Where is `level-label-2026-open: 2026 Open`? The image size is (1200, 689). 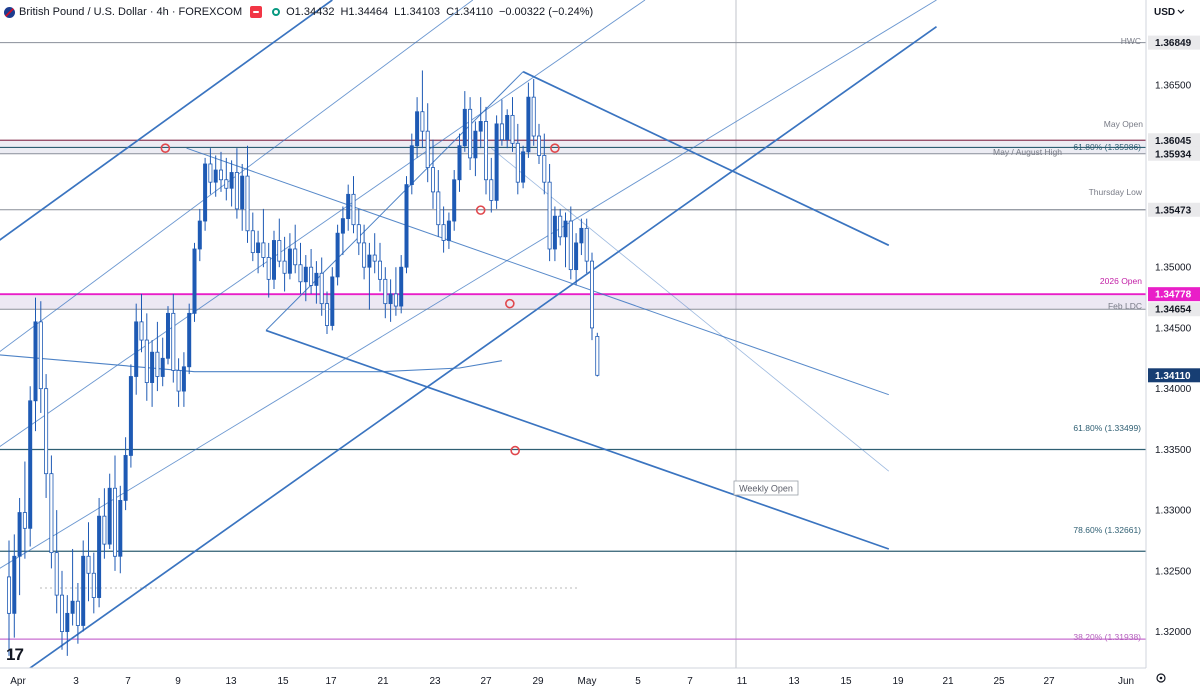 level-label-2026-open: 2026 Open is located at coordinates (1121, 281).